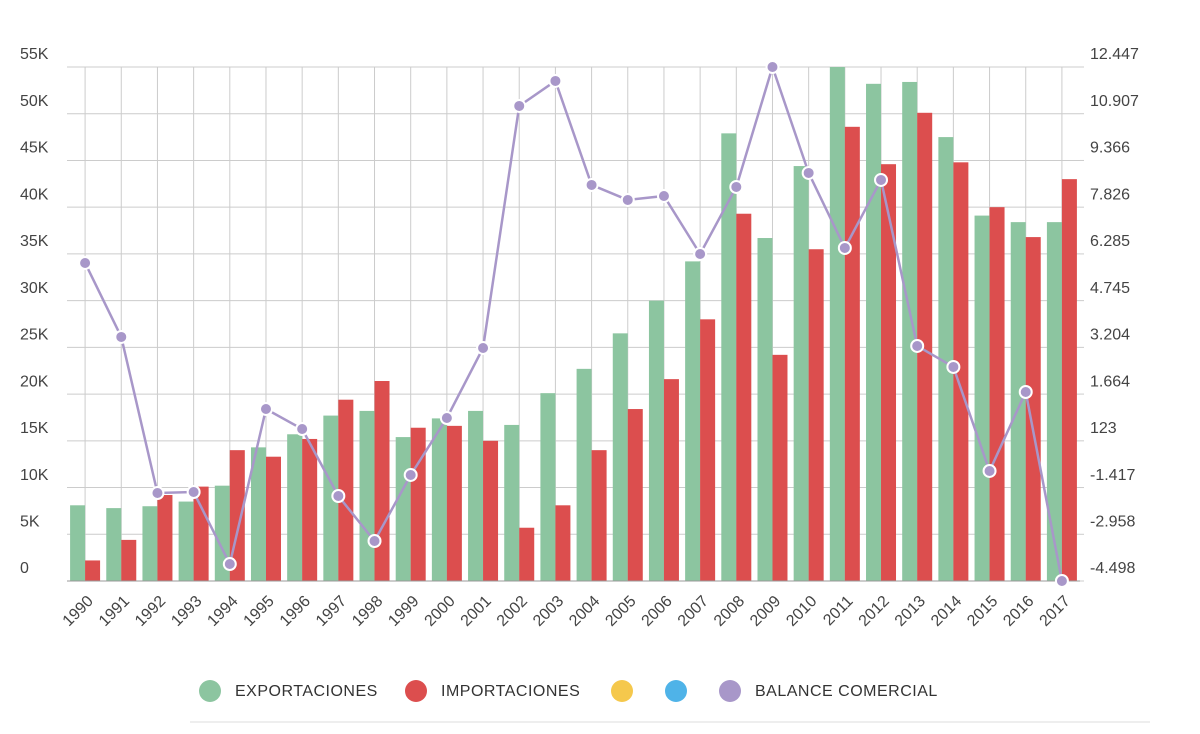  I want to click on x-tick-label: 1990, so click(78, 611).